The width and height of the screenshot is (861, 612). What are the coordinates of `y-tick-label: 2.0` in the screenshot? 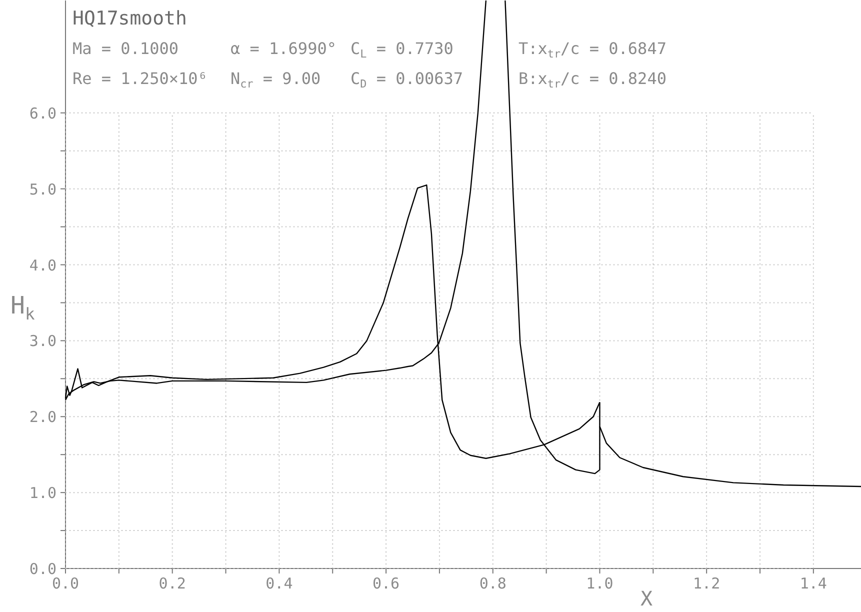 It's located at (42, 417).